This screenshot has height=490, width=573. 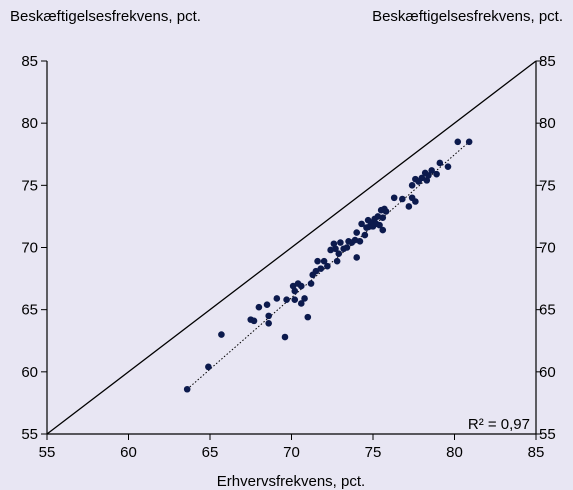 I want to click on y-axis-title-left: Beskæftigelsesfrekvens, pct., so click(x=105, y=16).